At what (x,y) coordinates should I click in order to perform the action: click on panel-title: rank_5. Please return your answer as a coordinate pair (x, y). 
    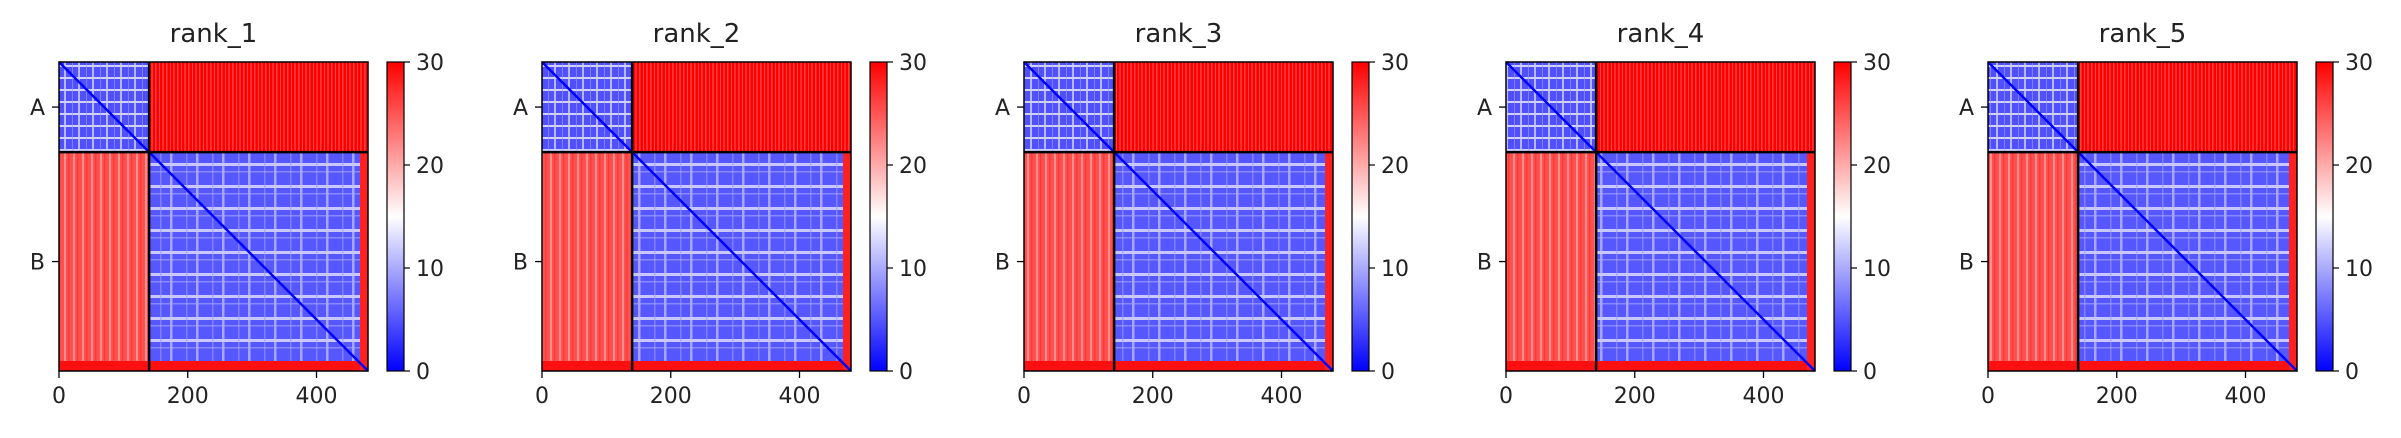
    Looking at the image, I should click on (2143, 34).